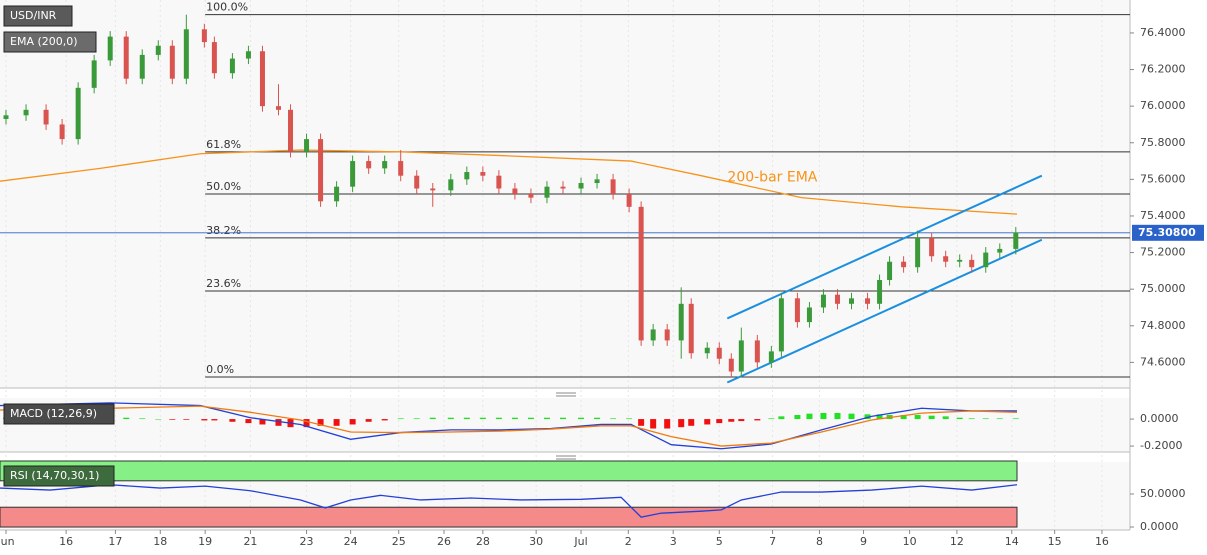 Image resolution: width=1207 pixels, height=555 pixels. What do you see at coordinates (33, 15) in the screenshot?
I see `legend-label: USD/INR` at bounding box center [33, 15].